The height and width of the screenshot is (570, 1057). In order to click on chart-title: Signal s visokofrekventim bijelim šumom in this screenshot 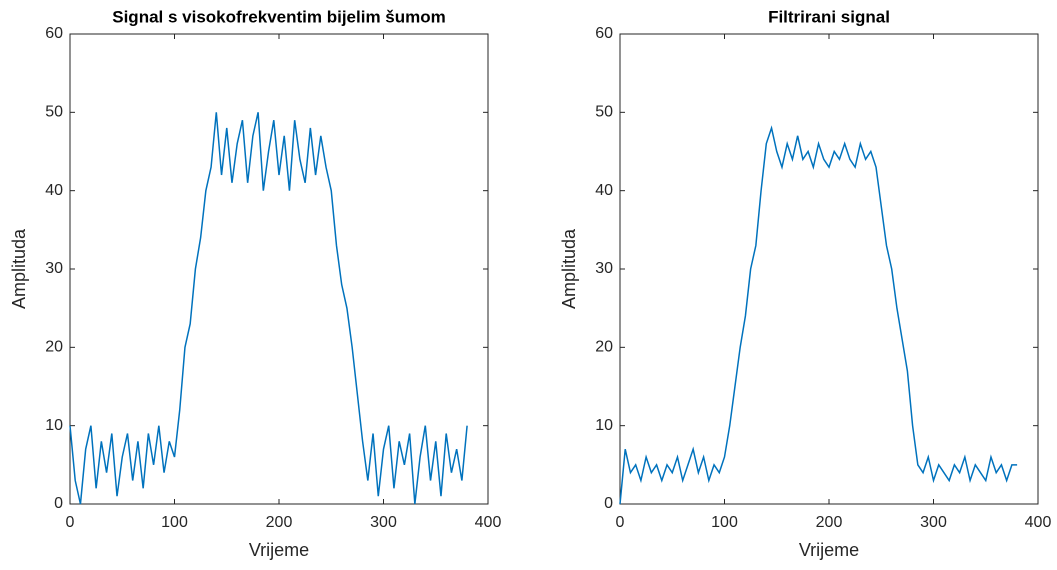, I will do `click(279, 16)`.